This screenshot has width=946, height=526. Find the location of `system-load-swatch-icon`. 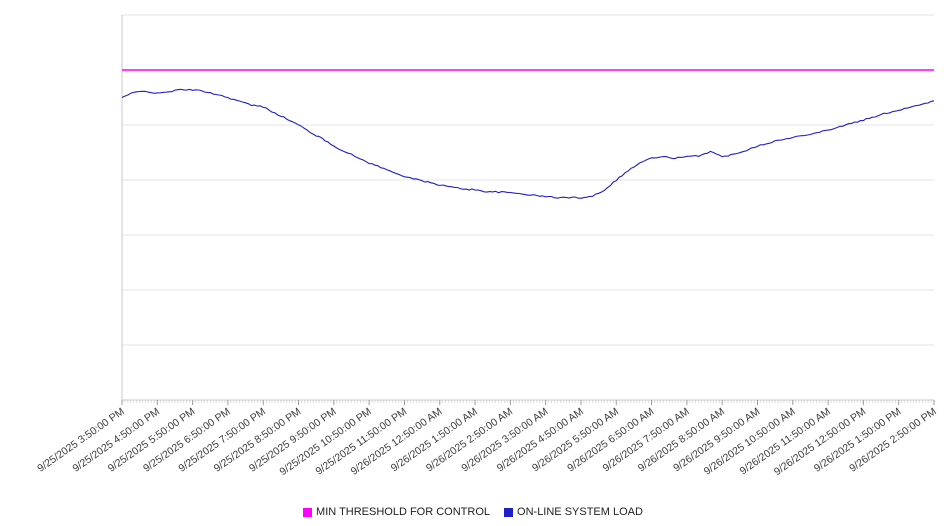

system-load-swatch-icon is located at coordinates (509, 512).